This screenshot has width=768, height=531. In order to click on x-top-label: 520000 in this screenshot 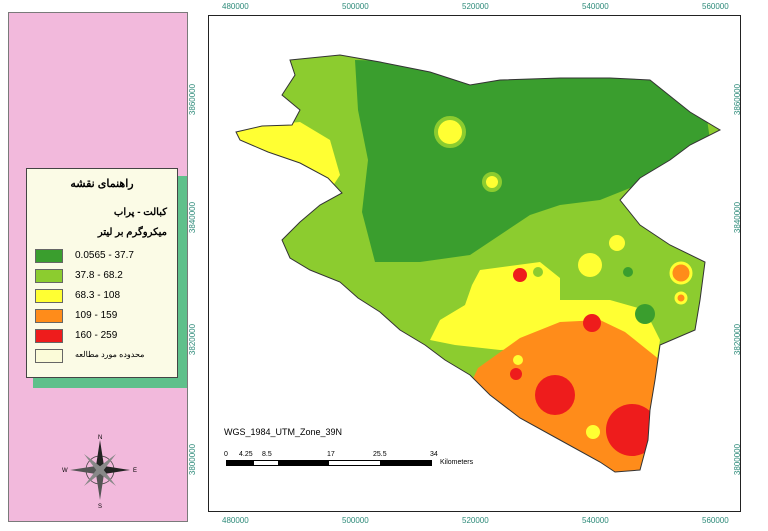, I will do `click(475, 6)`.